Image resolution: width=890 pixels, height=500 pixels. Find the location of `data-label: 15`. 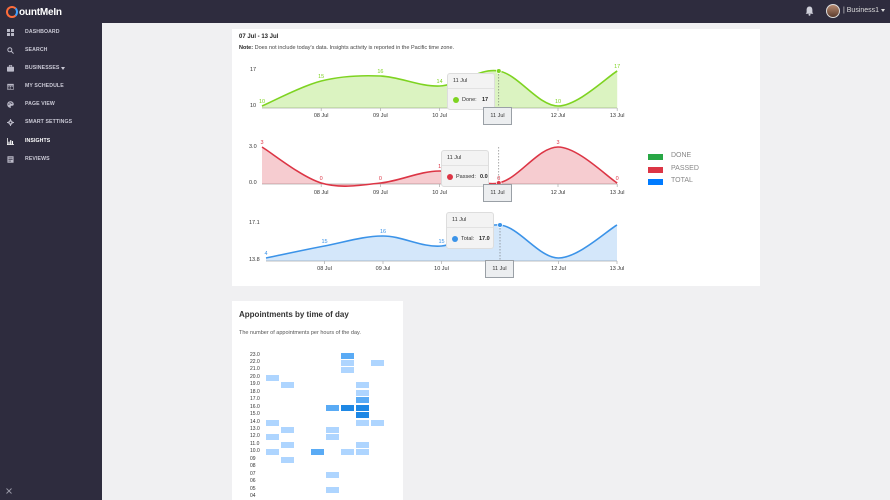

data-label: 15 is located at coordinates (441, 242).